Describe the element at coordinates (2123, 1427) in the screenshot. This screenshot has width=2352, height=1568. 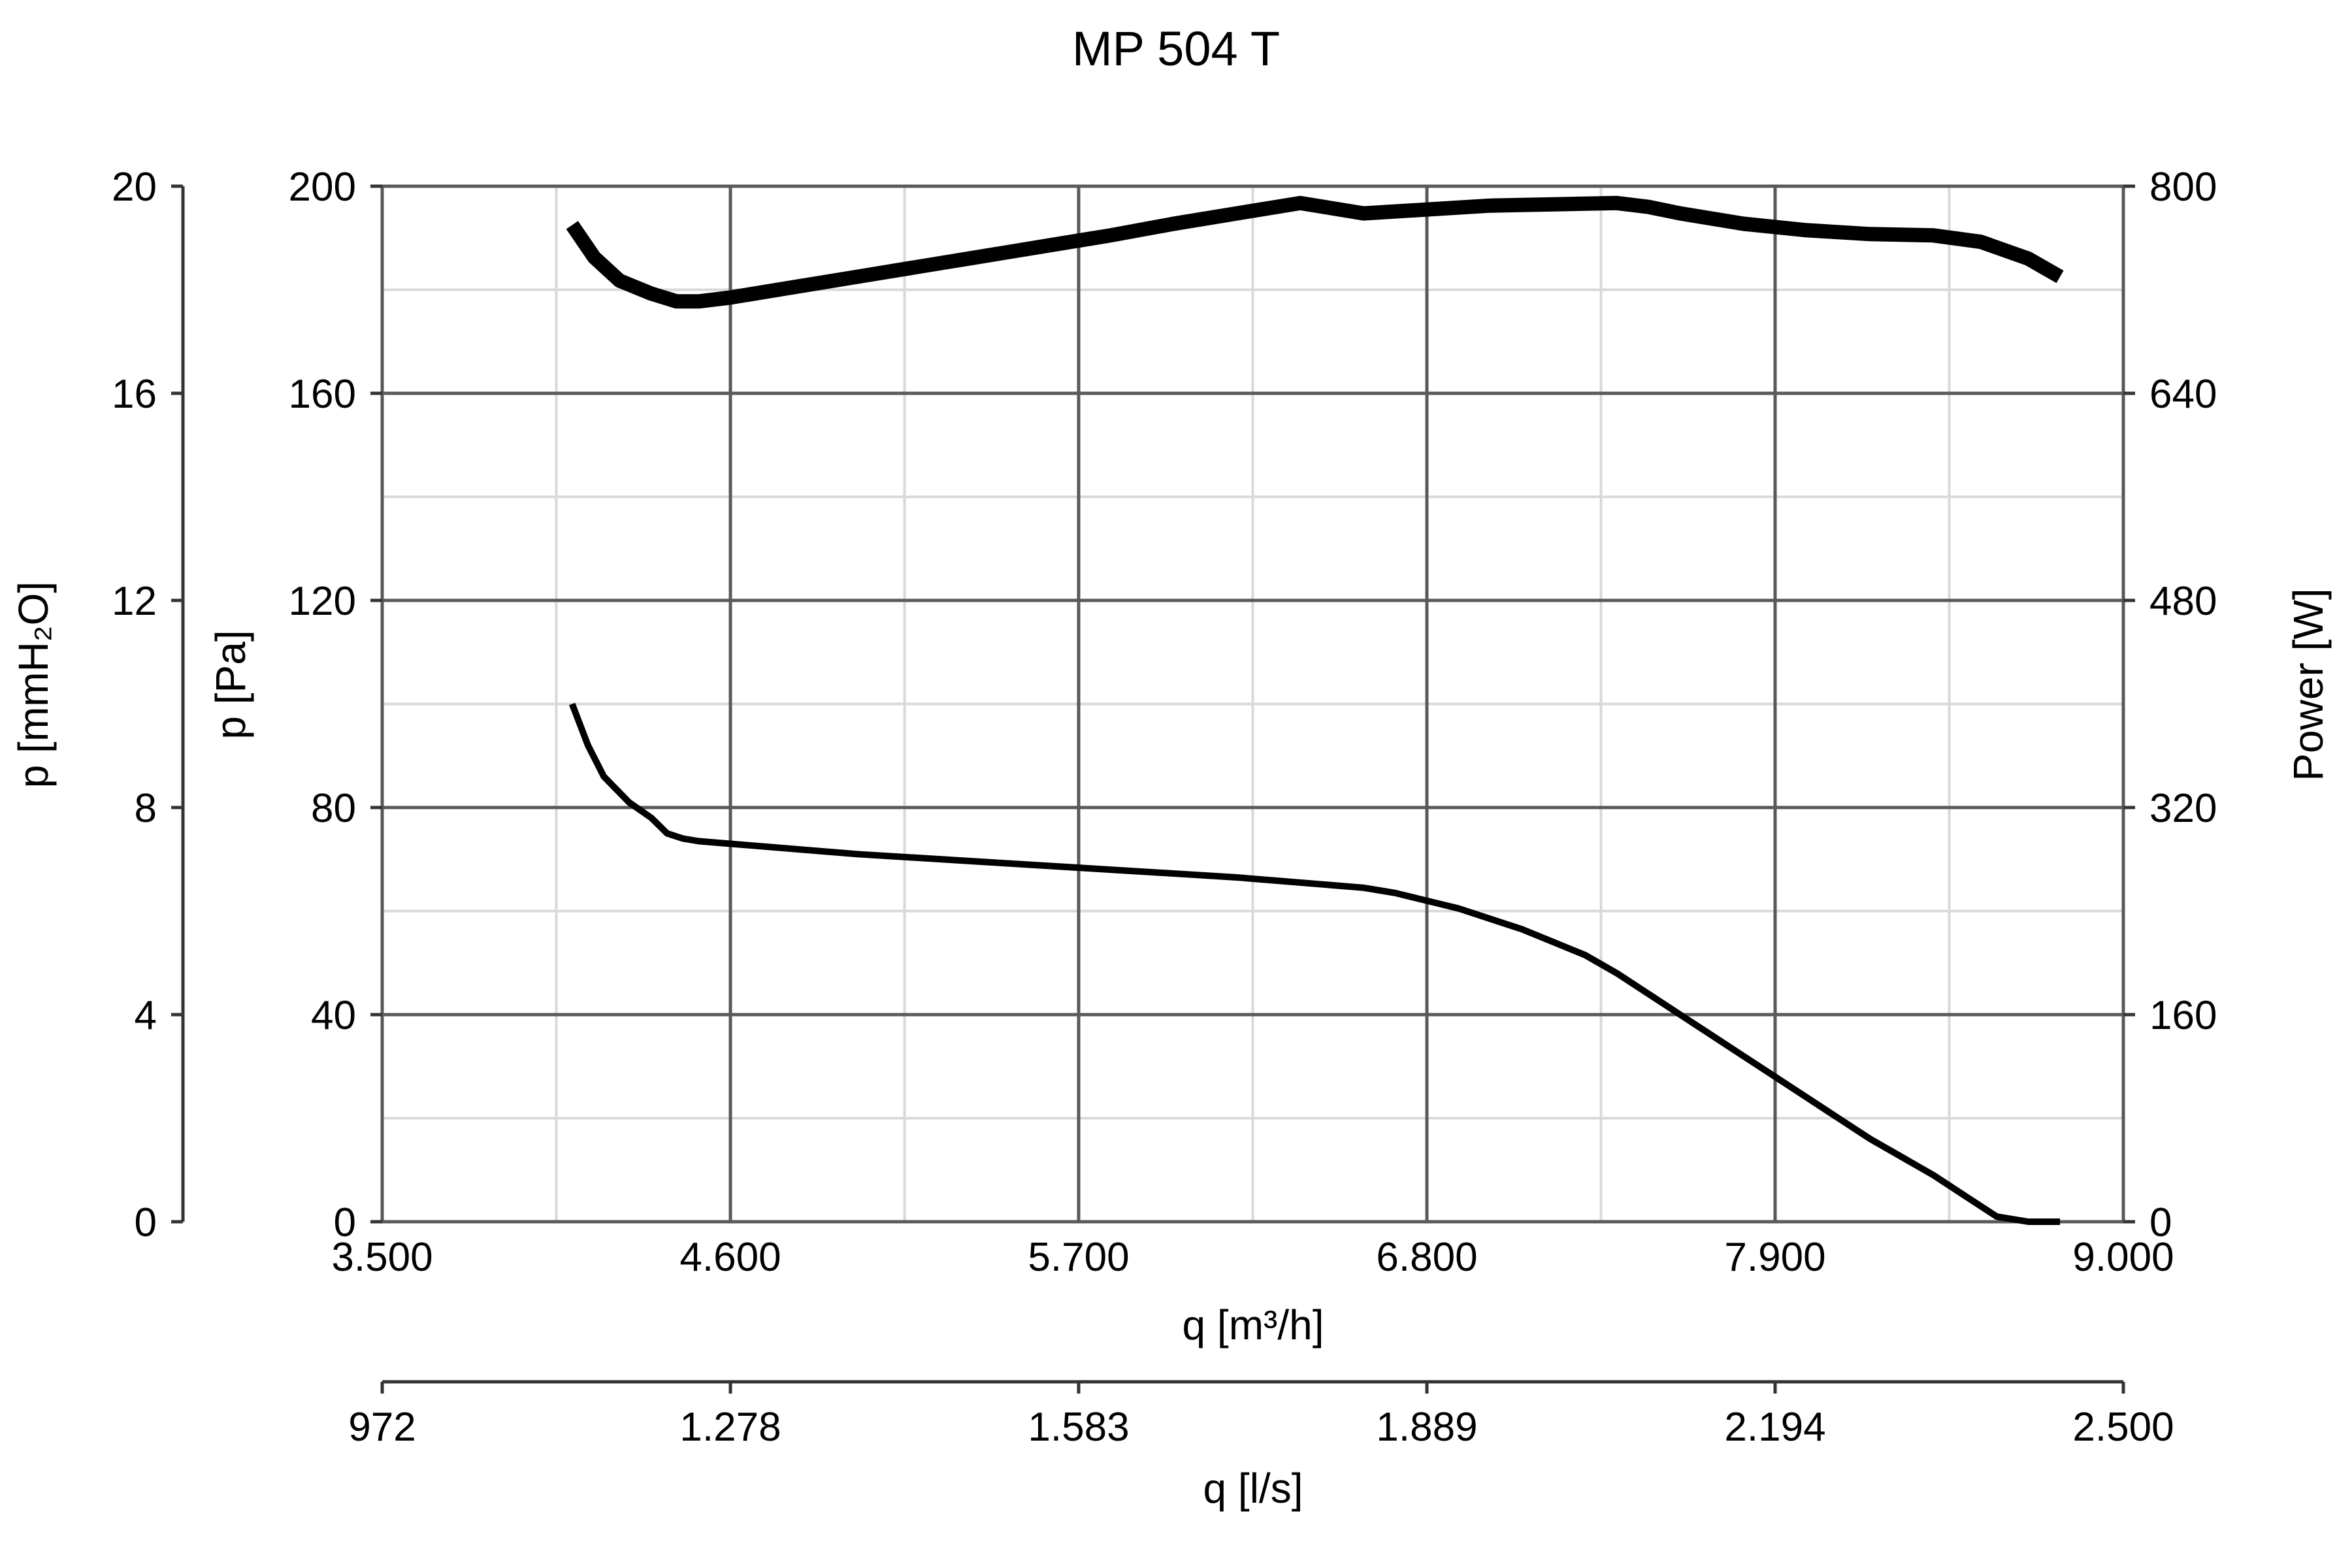
I see `x2-tick-label: 2.500` at that location.